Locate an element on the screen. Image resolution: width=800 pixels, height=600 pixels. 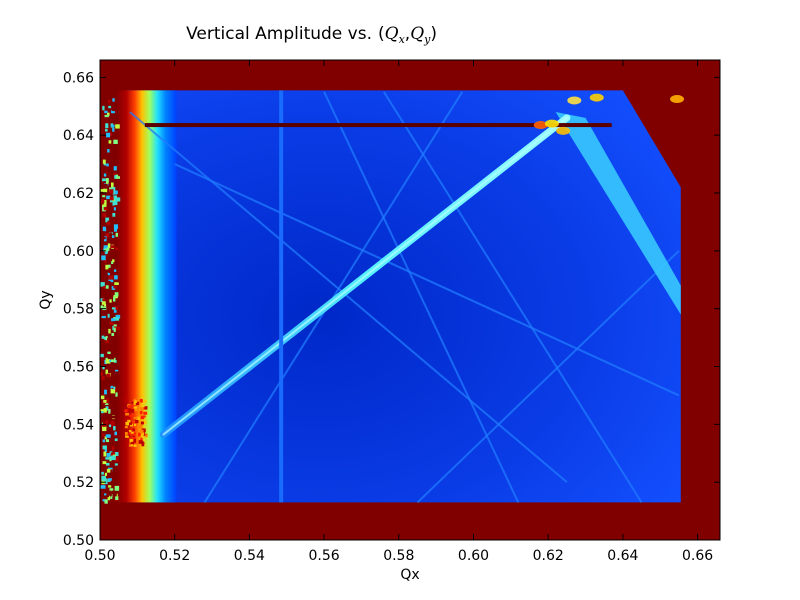
amplitude-band is located at coordinates (146, 296).